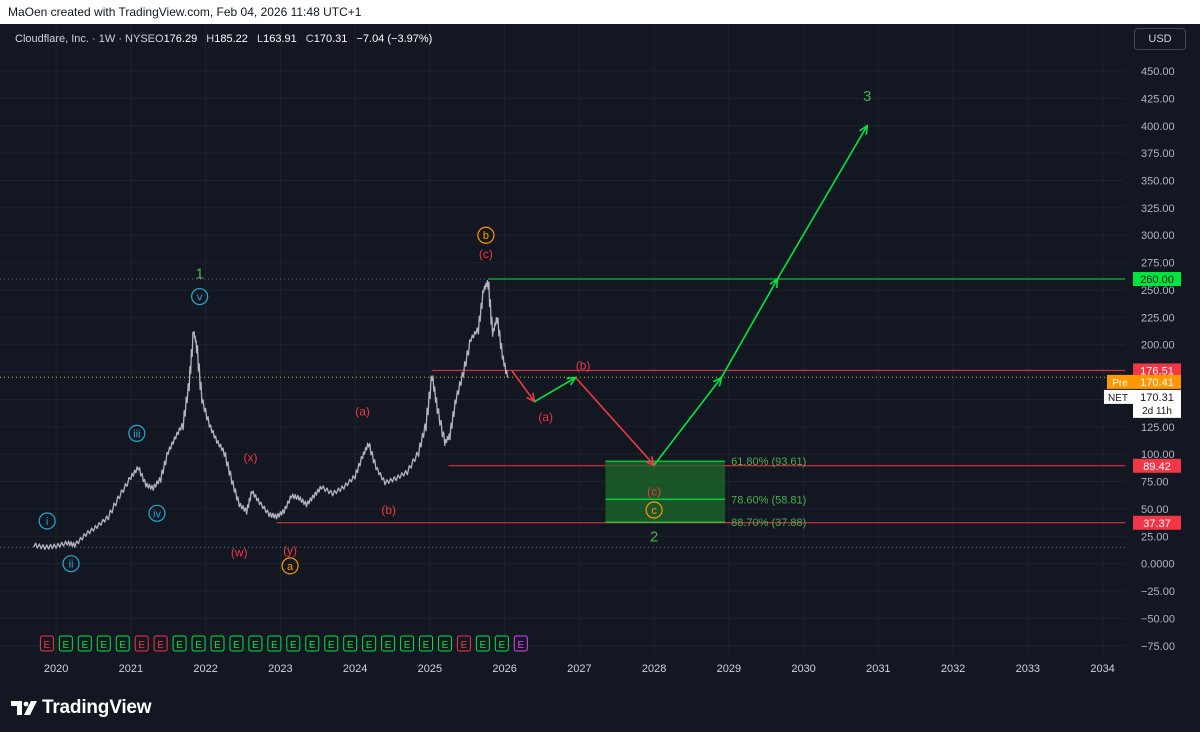 The height and width of the screenshot is (732, 1200). Describe the element at coordinates (260, 39) in the screenshot. I see `l-label: L` at that location.